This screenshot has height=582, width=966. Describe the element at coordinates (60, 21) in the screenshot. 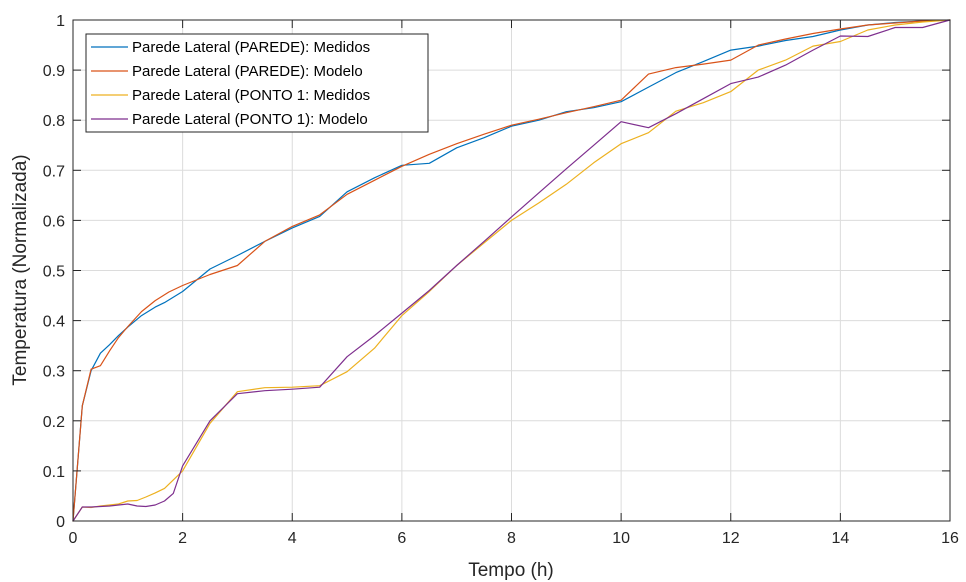

I see `y-tick-label: 1` at that location.